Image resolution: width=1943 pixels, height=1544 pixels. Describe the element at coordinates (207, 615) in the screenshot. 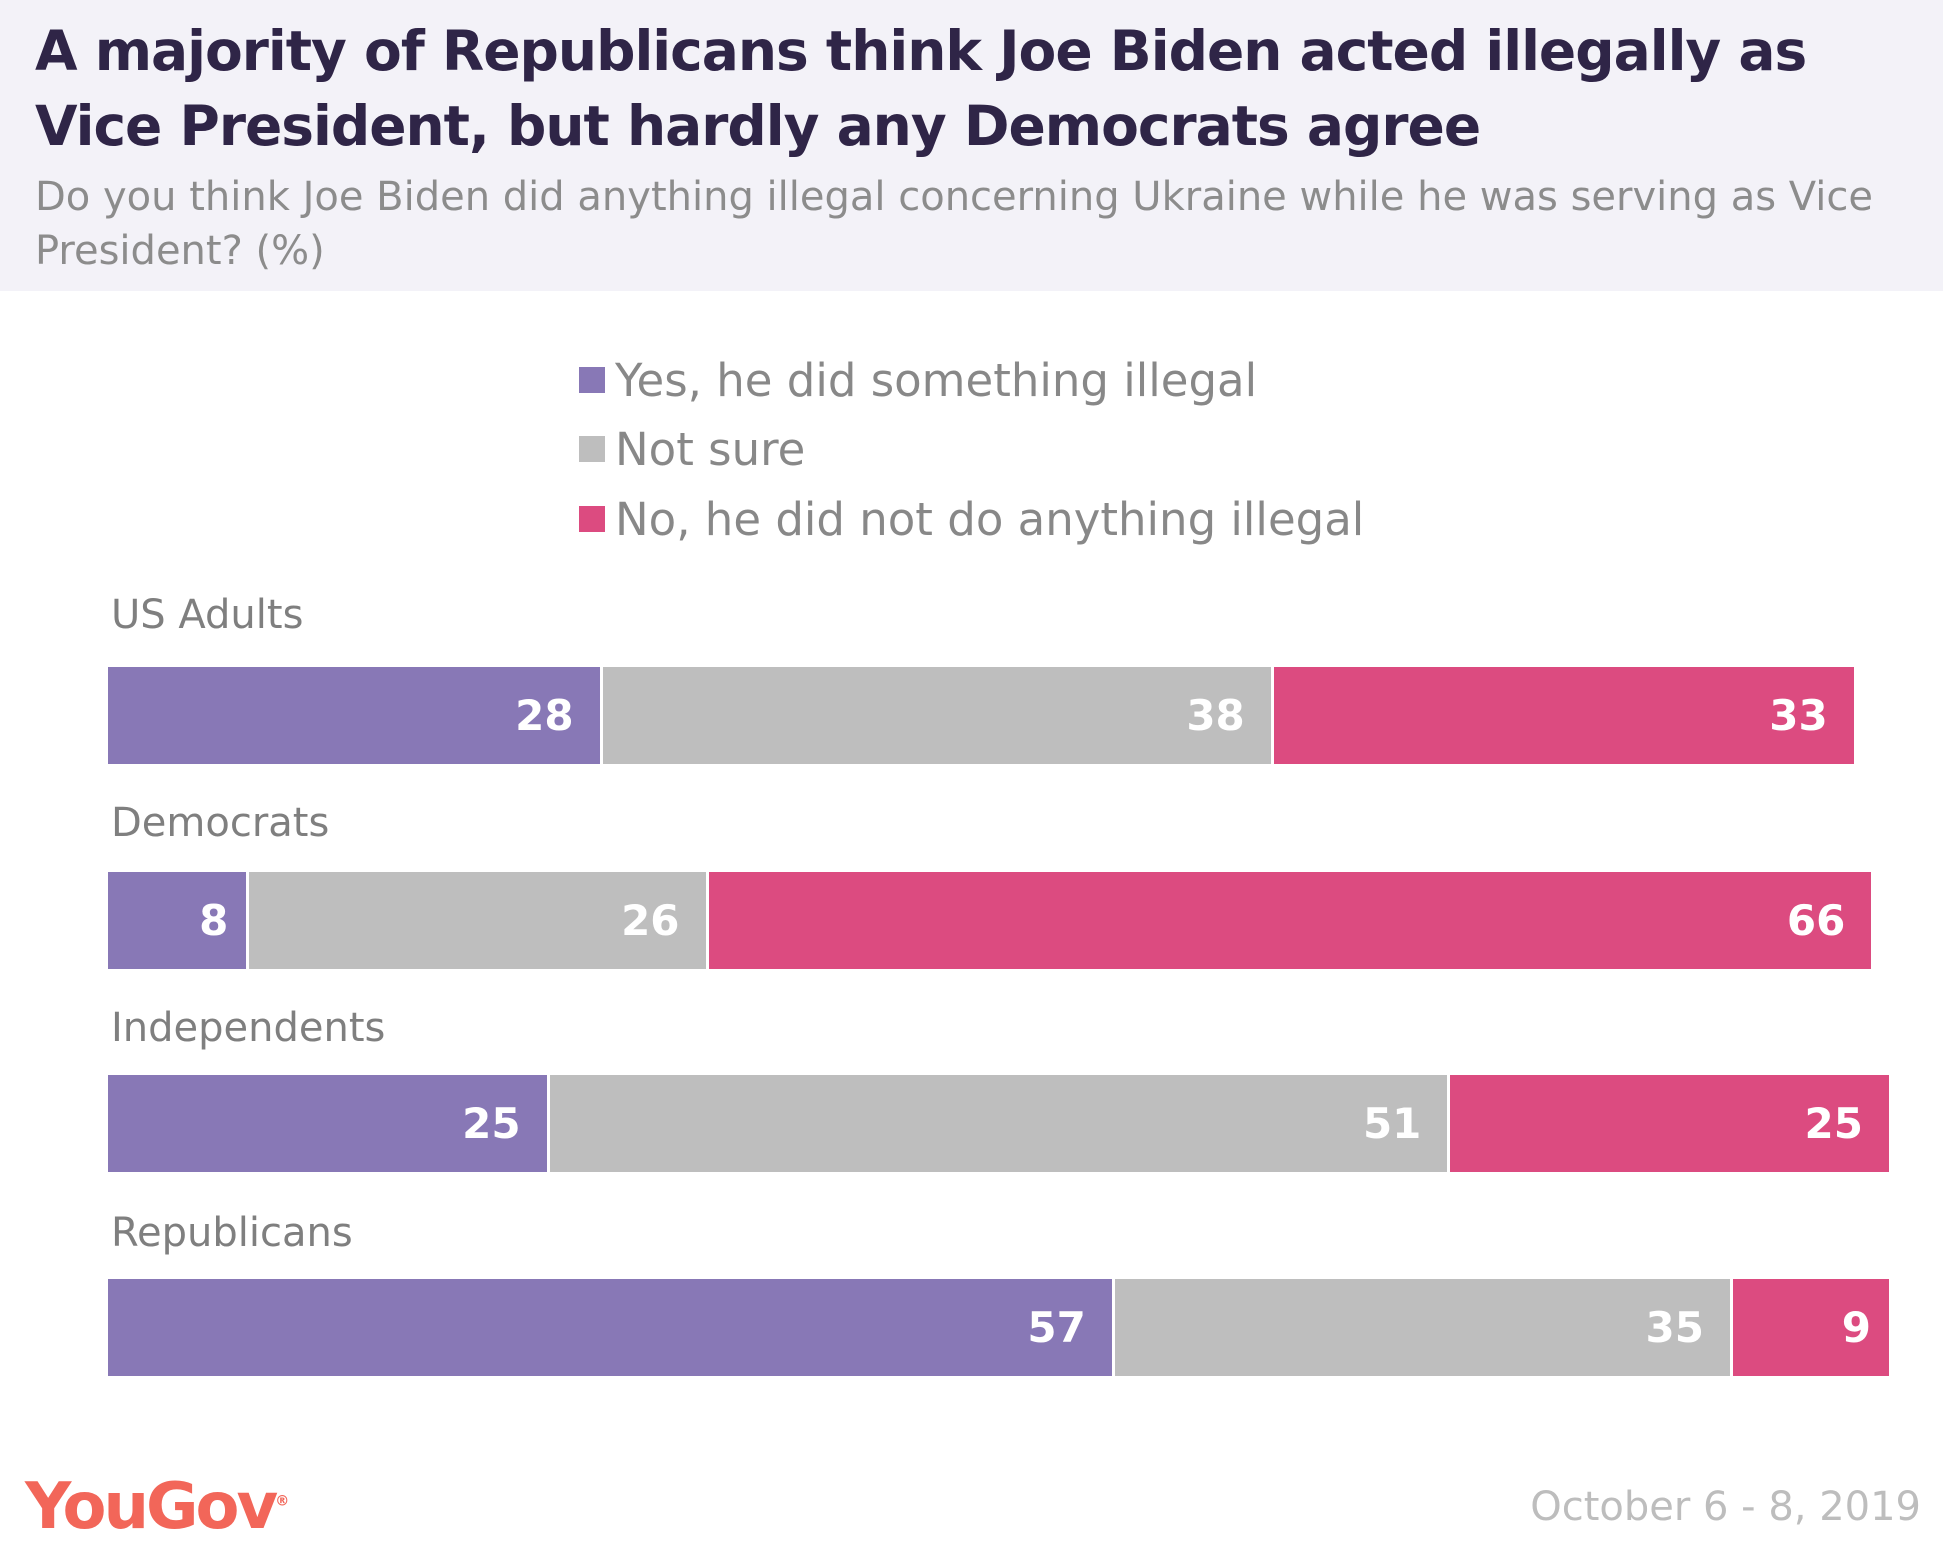

I see `category-label: US Adults` at that location.